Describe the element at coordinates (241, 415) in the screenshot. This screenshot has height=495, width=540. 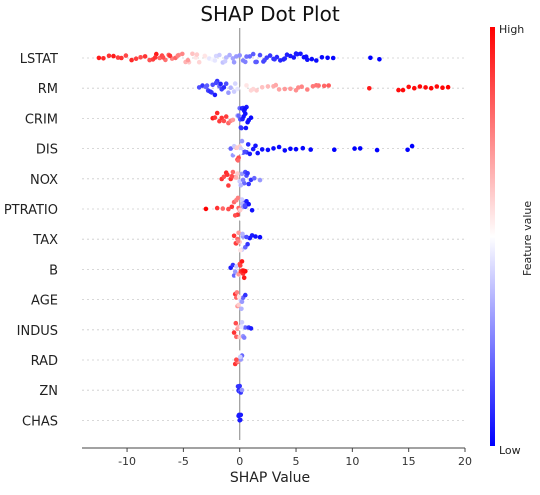
I see `dot-chas` at that location.